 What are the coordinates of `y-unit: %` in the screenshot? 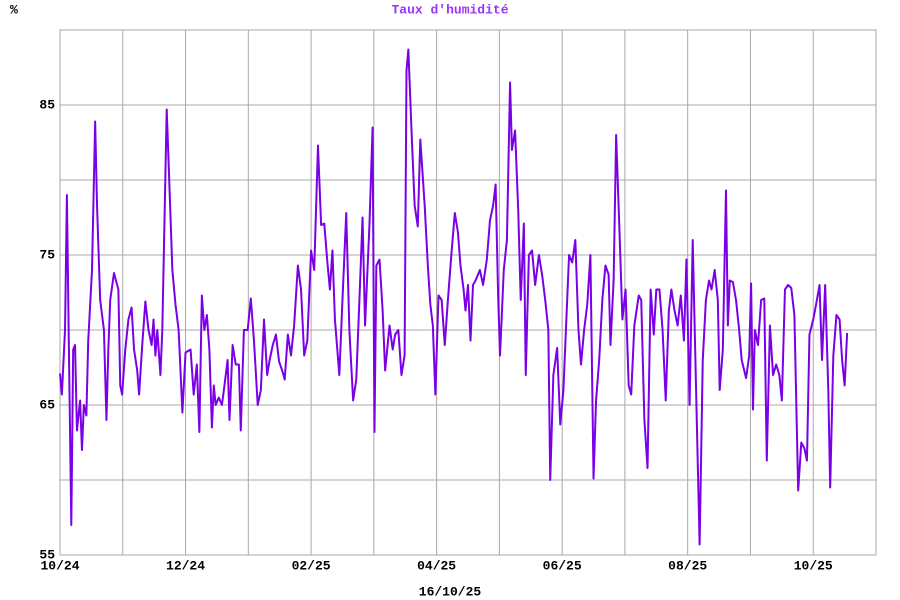 It's located at (14, 9).